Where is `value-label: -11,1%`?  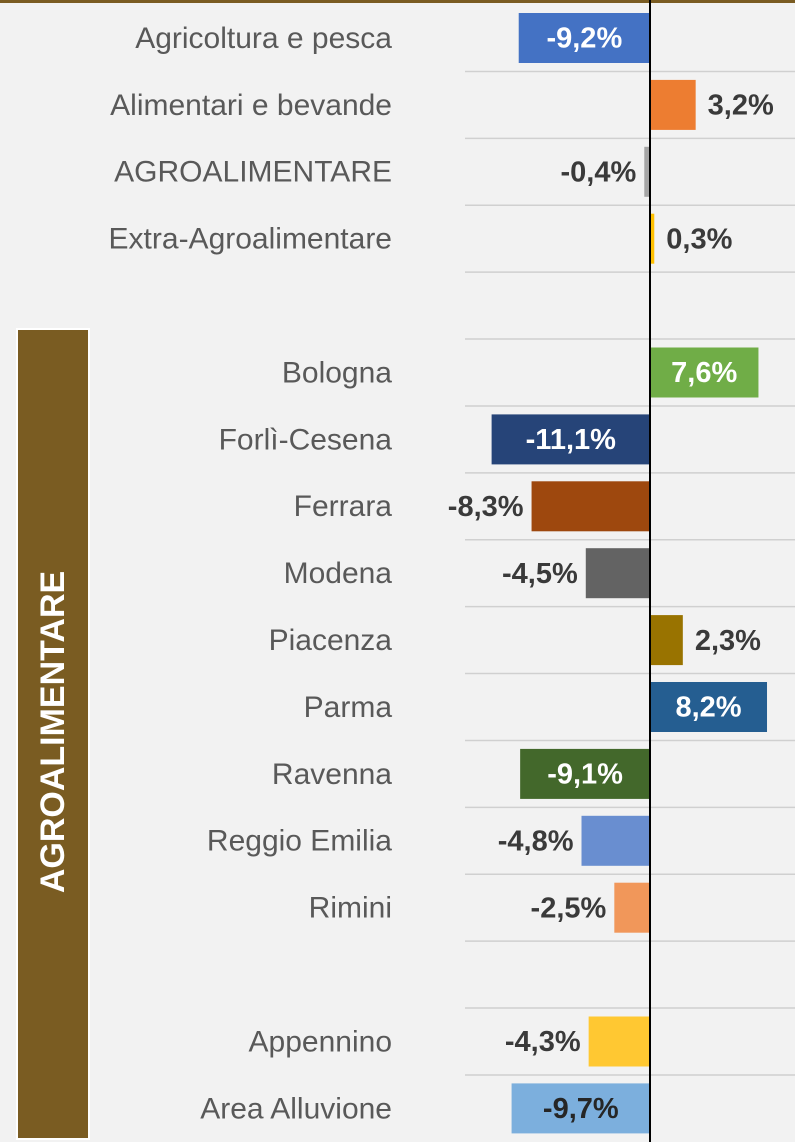 value-label: -11,1% is located at coordinates (571, 440).